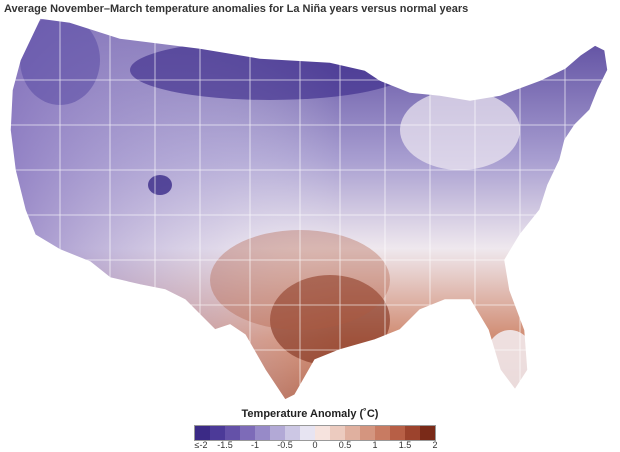 The image size is (620, 452). Describe the element at coordinates (315, 445) in the screenshot. I see `legend-tick-label: 0` at that location.